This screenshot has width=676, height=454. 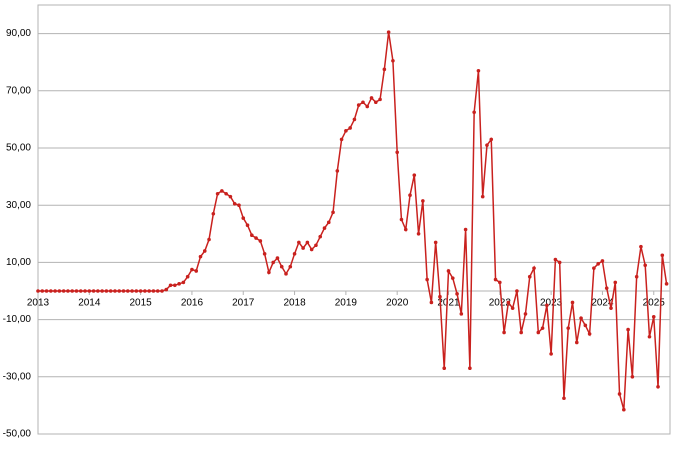 What do you see at coordinates (89, 303) in the screenshot?
I see `x-tick-label: 2014` at bounding box center [89, 303].